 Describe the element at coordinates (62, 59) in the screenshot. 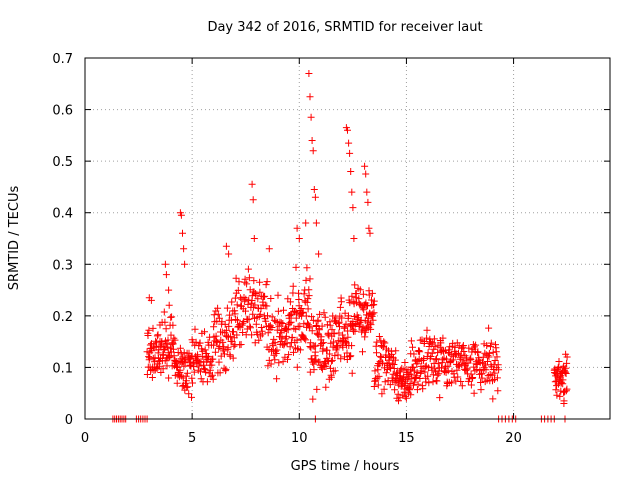

I see `y-tick-label: 0.7` at that location.